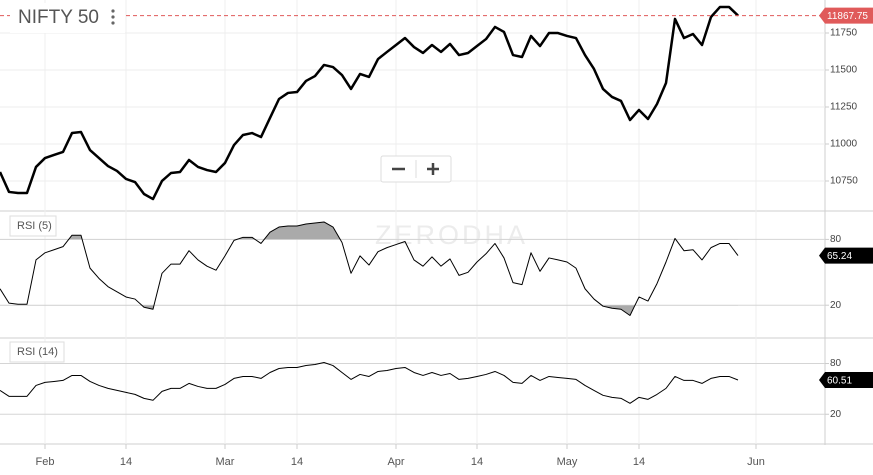 The width and height of the screenshot is (873, 475). Describe the element at coordinates (839, 381) in the screenshot. I see `last-value-label: 60.51` at that location.